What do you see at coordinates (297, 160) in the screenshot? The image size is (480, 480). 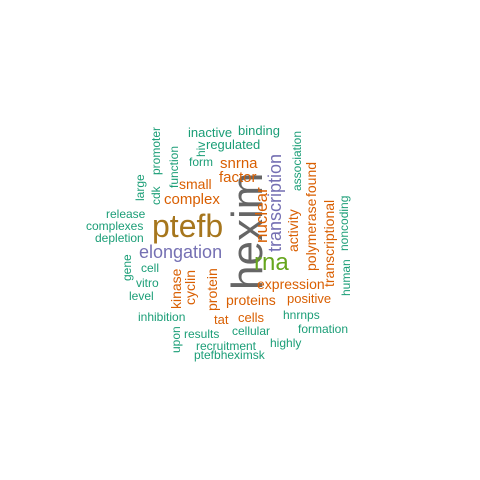 I see `word-association: association` at bounding box center [297, 160].